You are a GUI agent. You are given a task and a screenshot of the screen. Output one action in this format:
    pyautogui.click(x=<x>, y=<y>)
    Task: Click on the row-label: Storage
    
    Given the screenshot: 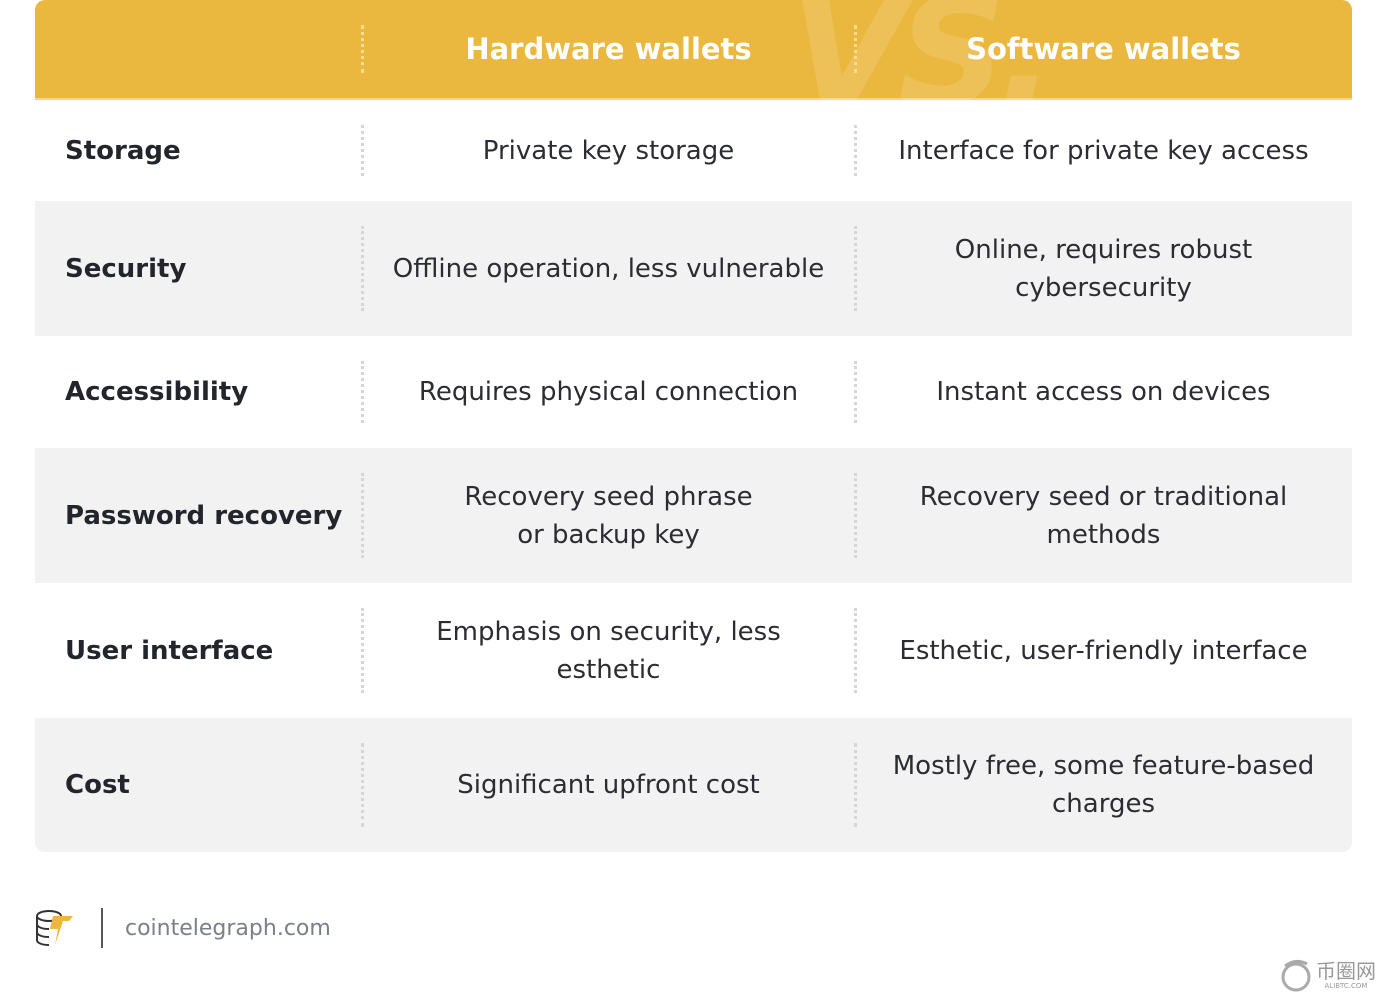 What is the action you would take?
    pyautogui.click(x=123, y=150)
    